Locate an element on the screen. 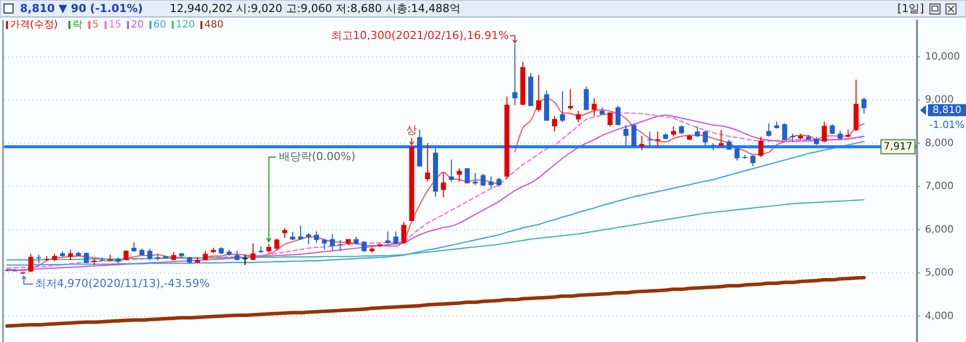 The width and height of the screenshot is (966, 342). legend-label: 15 is located at coordinates (115, 25).